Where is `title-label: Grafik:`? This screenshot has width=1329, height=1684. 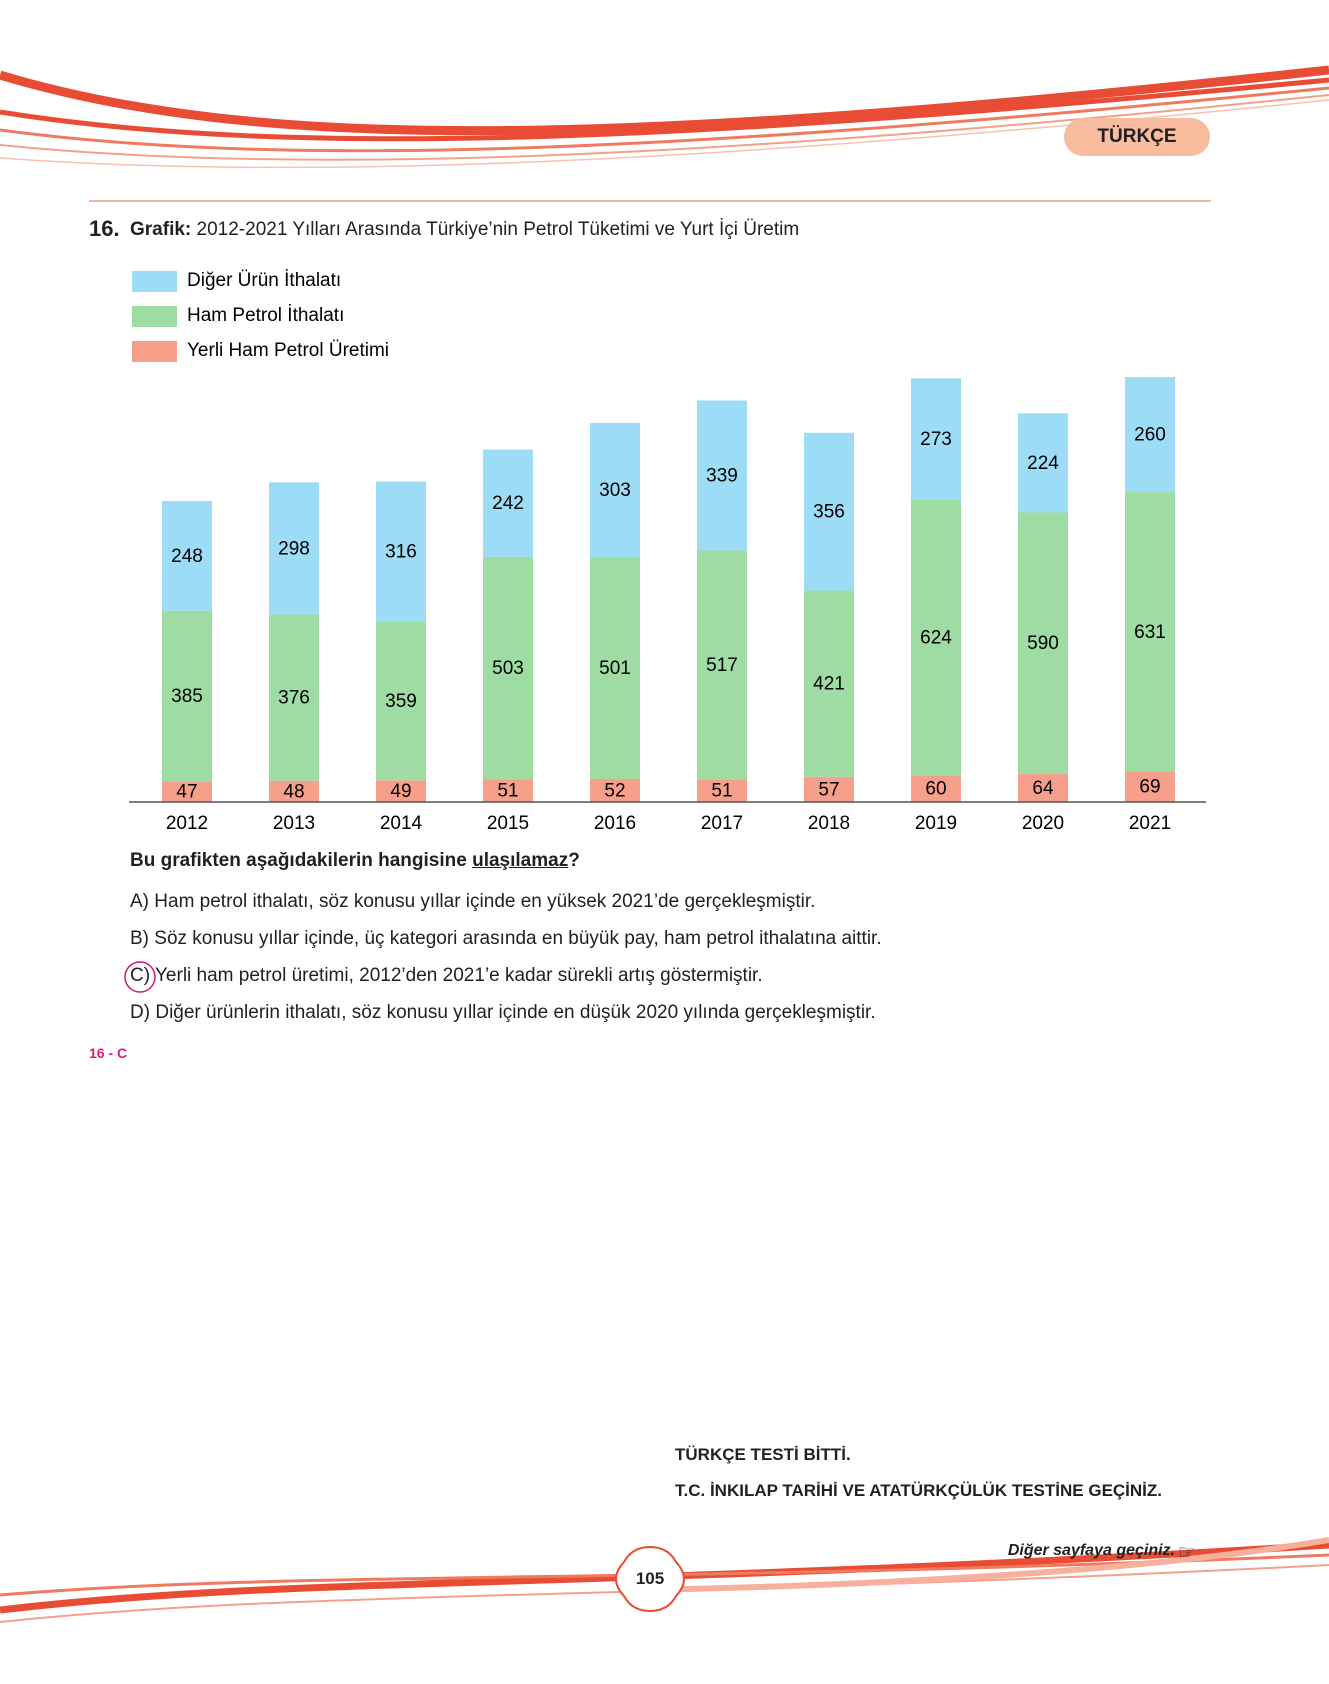 title-label: Grafik: is located at coordinates (161, 229).